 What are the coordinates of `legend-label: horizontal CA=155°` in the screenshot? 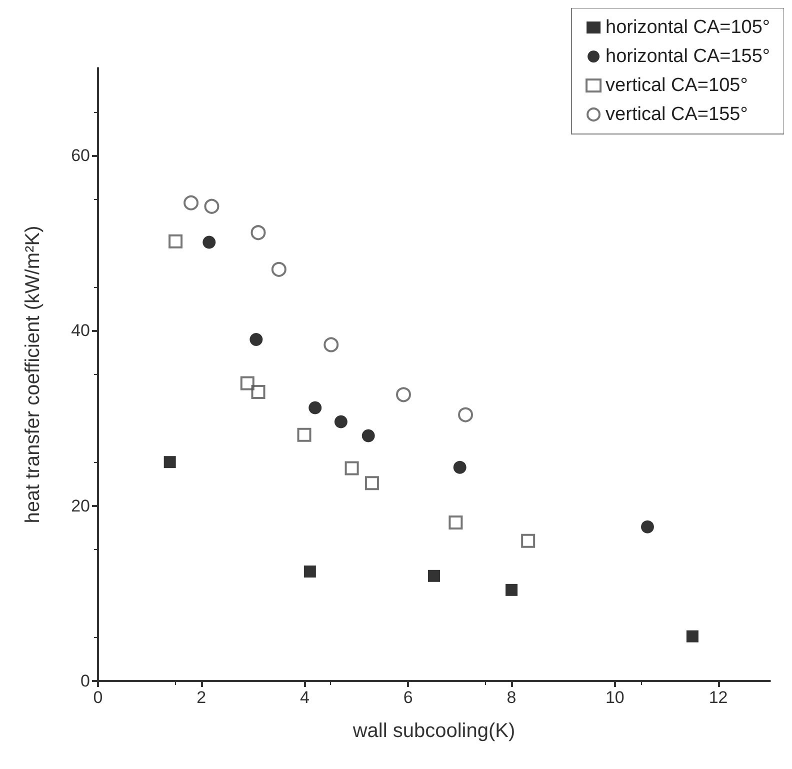 It's located at (688, 56).